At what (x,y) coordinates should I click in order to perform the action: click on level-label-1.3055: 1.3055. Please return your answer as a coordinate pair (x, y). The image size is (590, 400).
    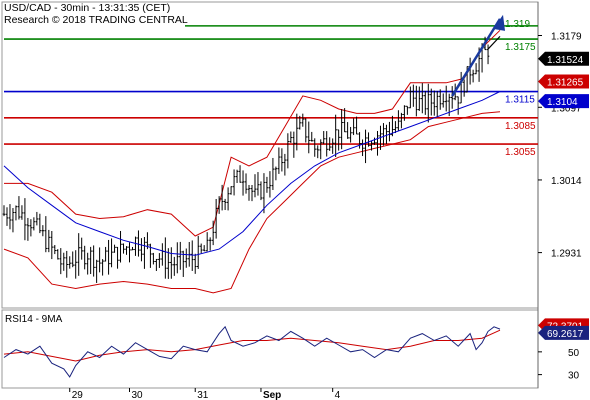
    Looking at the image, I should click on (520, 152).